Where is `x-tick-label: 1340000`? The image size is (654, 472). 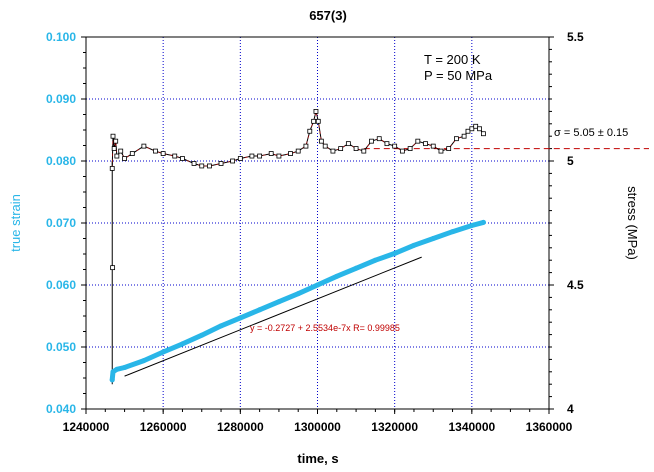 x-tick-label: 1340000 is located at coordinates (471, 427).